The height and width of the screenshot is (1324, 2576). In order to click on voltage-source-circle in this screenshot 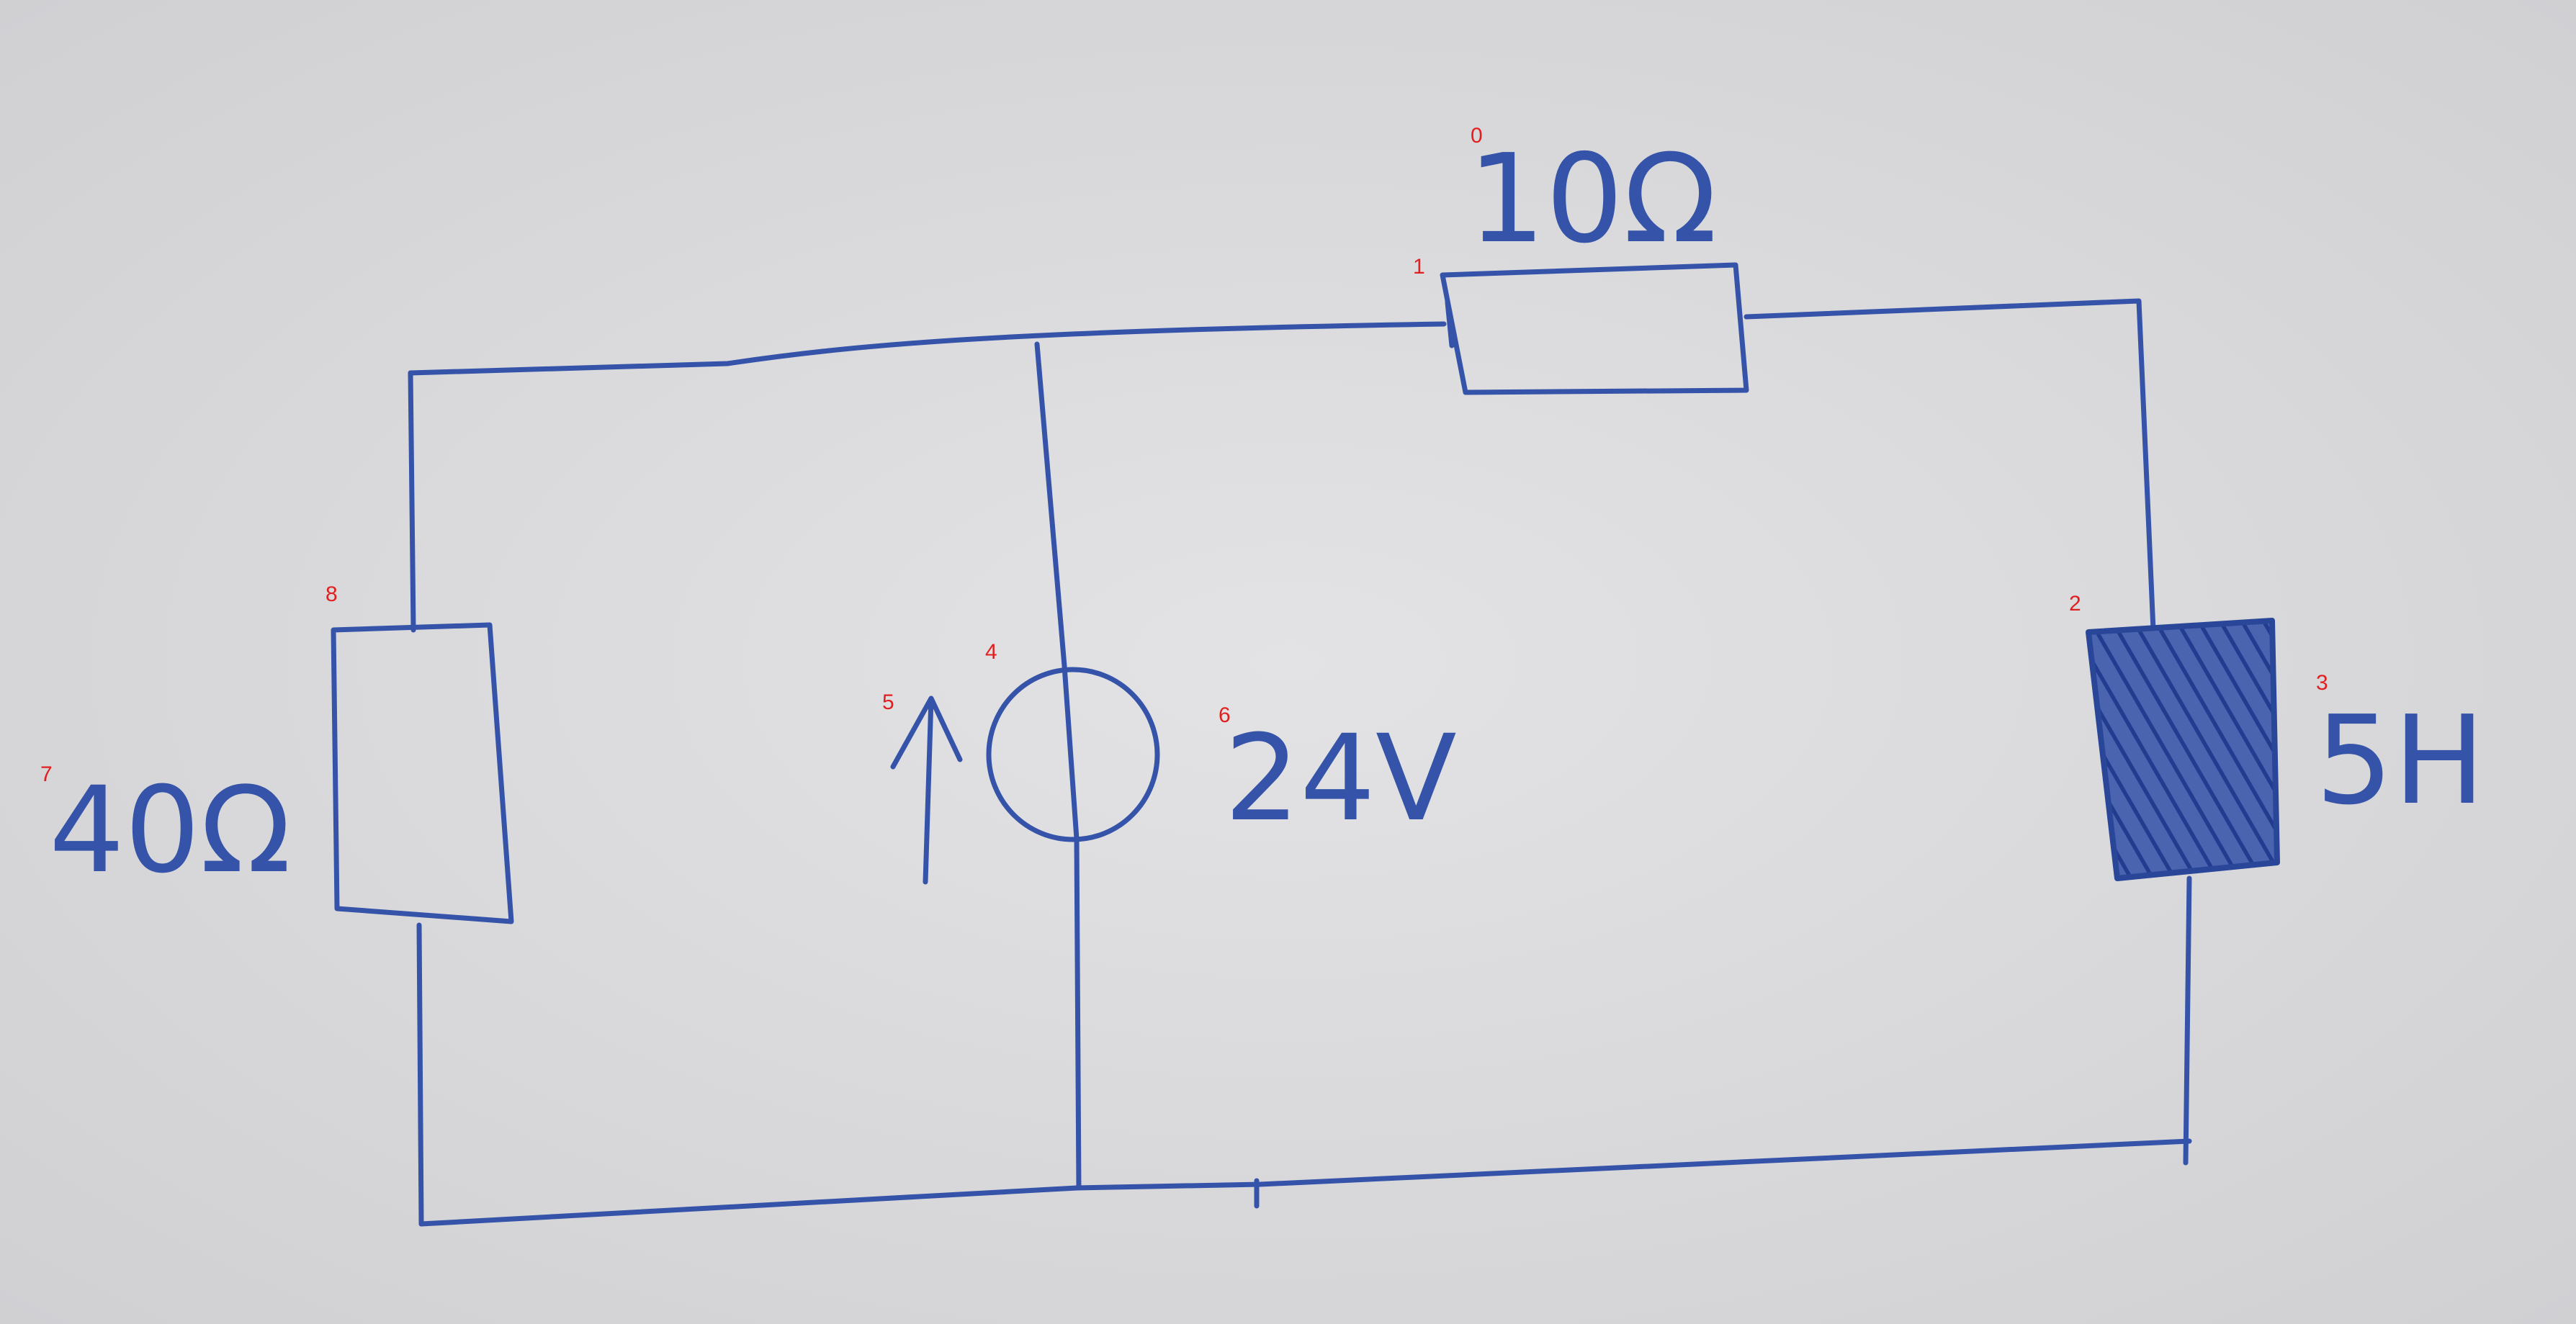, I will do `click(1073, 754)`.